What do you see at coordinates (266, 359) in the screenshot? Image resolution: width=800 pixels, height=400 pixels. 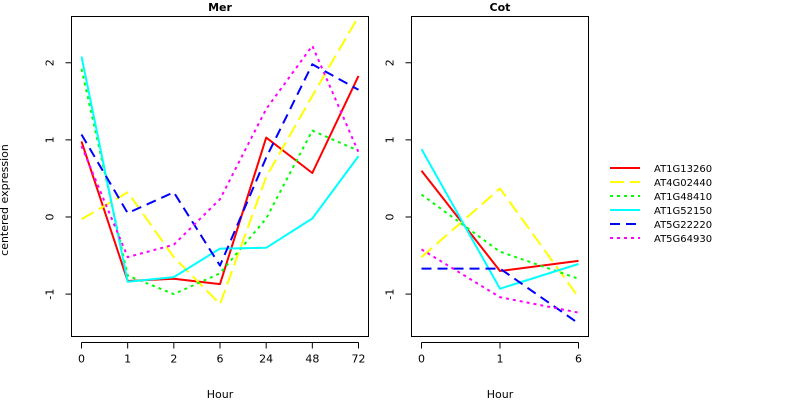 I see `x-tick-label: 24` at bounding box center [266, 359].